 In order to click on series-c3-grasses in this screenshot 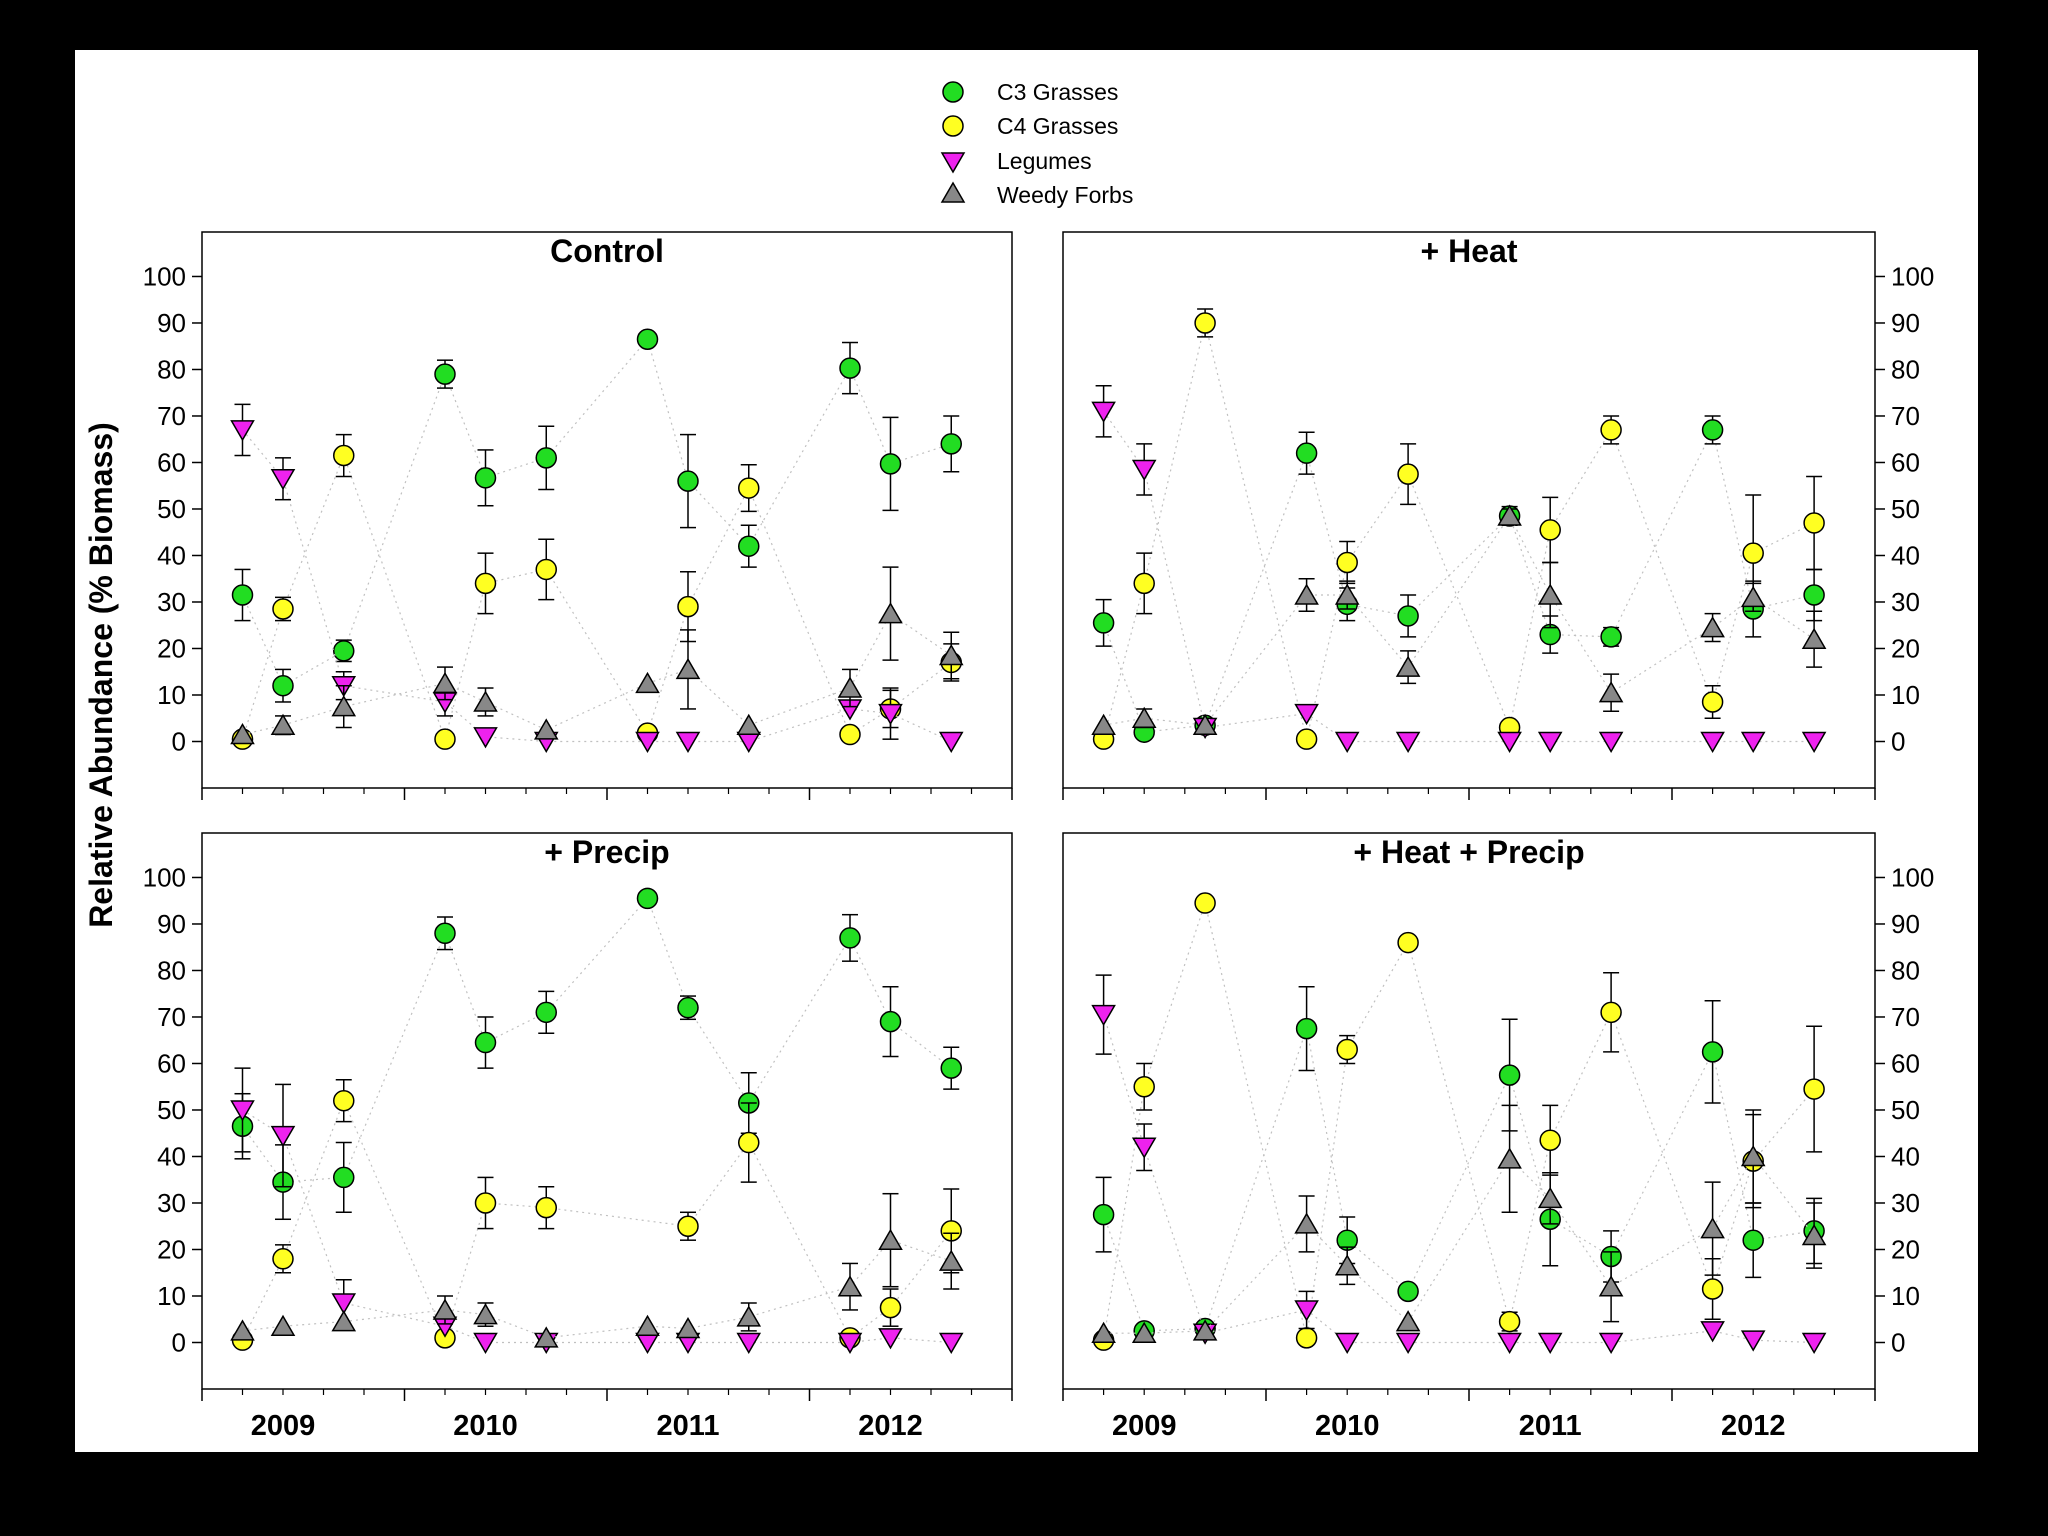, I will do `click(596, 515)`.